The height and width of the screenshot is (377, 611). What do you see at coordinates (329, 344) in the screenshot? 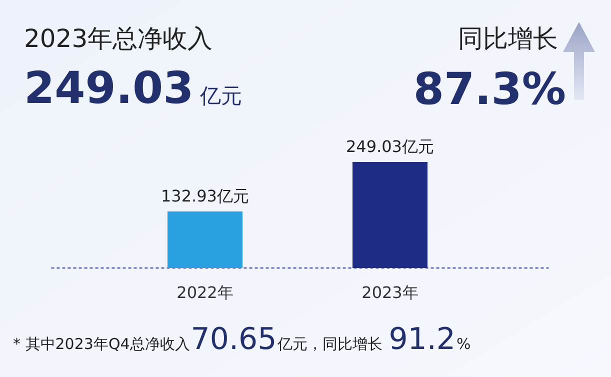
I see `text: 亿元，同比增长` at bounding box center [329, 344].